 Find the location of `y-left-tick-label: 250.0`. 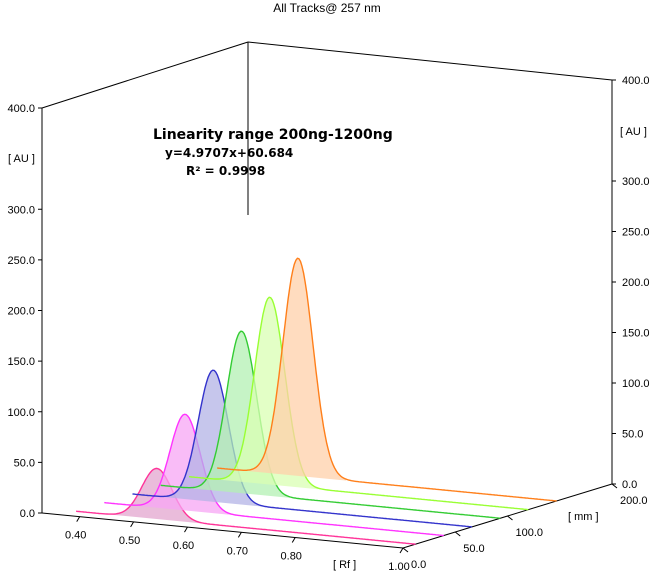

y-left-tick-label: 250.0 is located at coordinates (21, 261).